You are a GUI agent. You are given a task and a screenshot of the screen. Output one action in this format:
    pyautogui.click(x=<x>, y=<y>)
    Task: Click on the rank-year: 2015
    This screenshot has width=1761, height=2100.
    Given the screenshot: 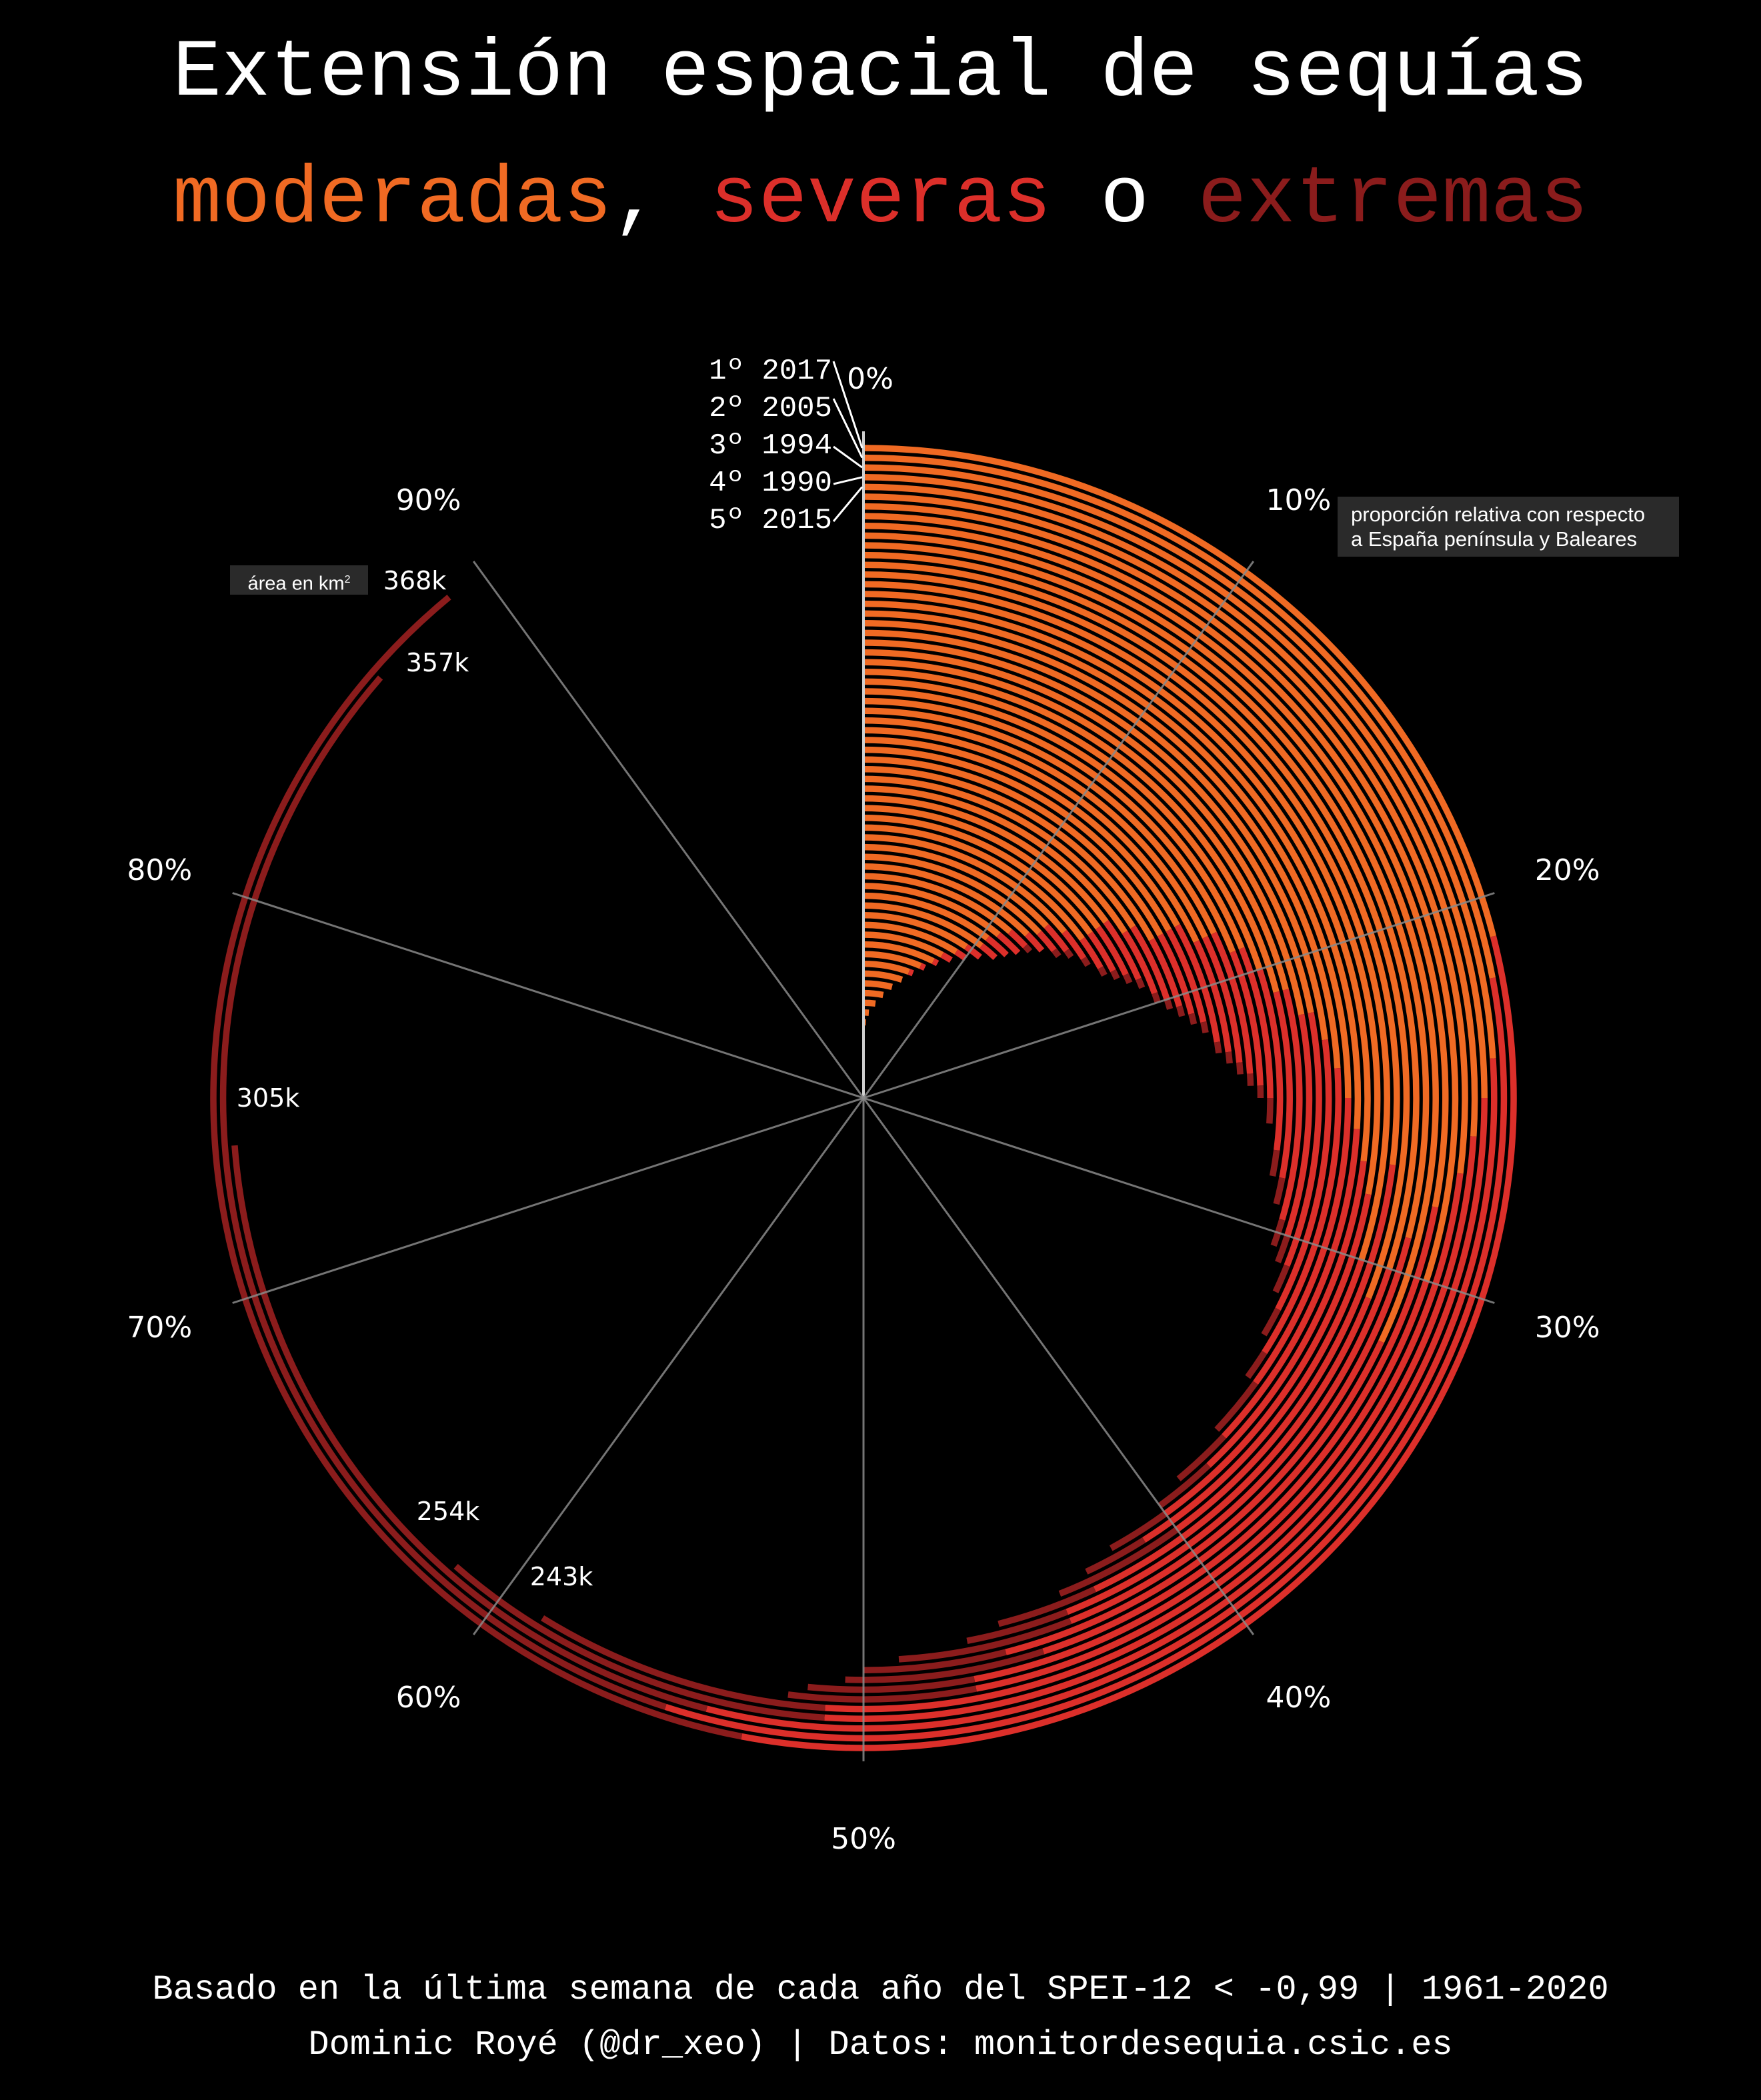 What is the action you would take?
    pyautogui.click(x=796, y=520)
    